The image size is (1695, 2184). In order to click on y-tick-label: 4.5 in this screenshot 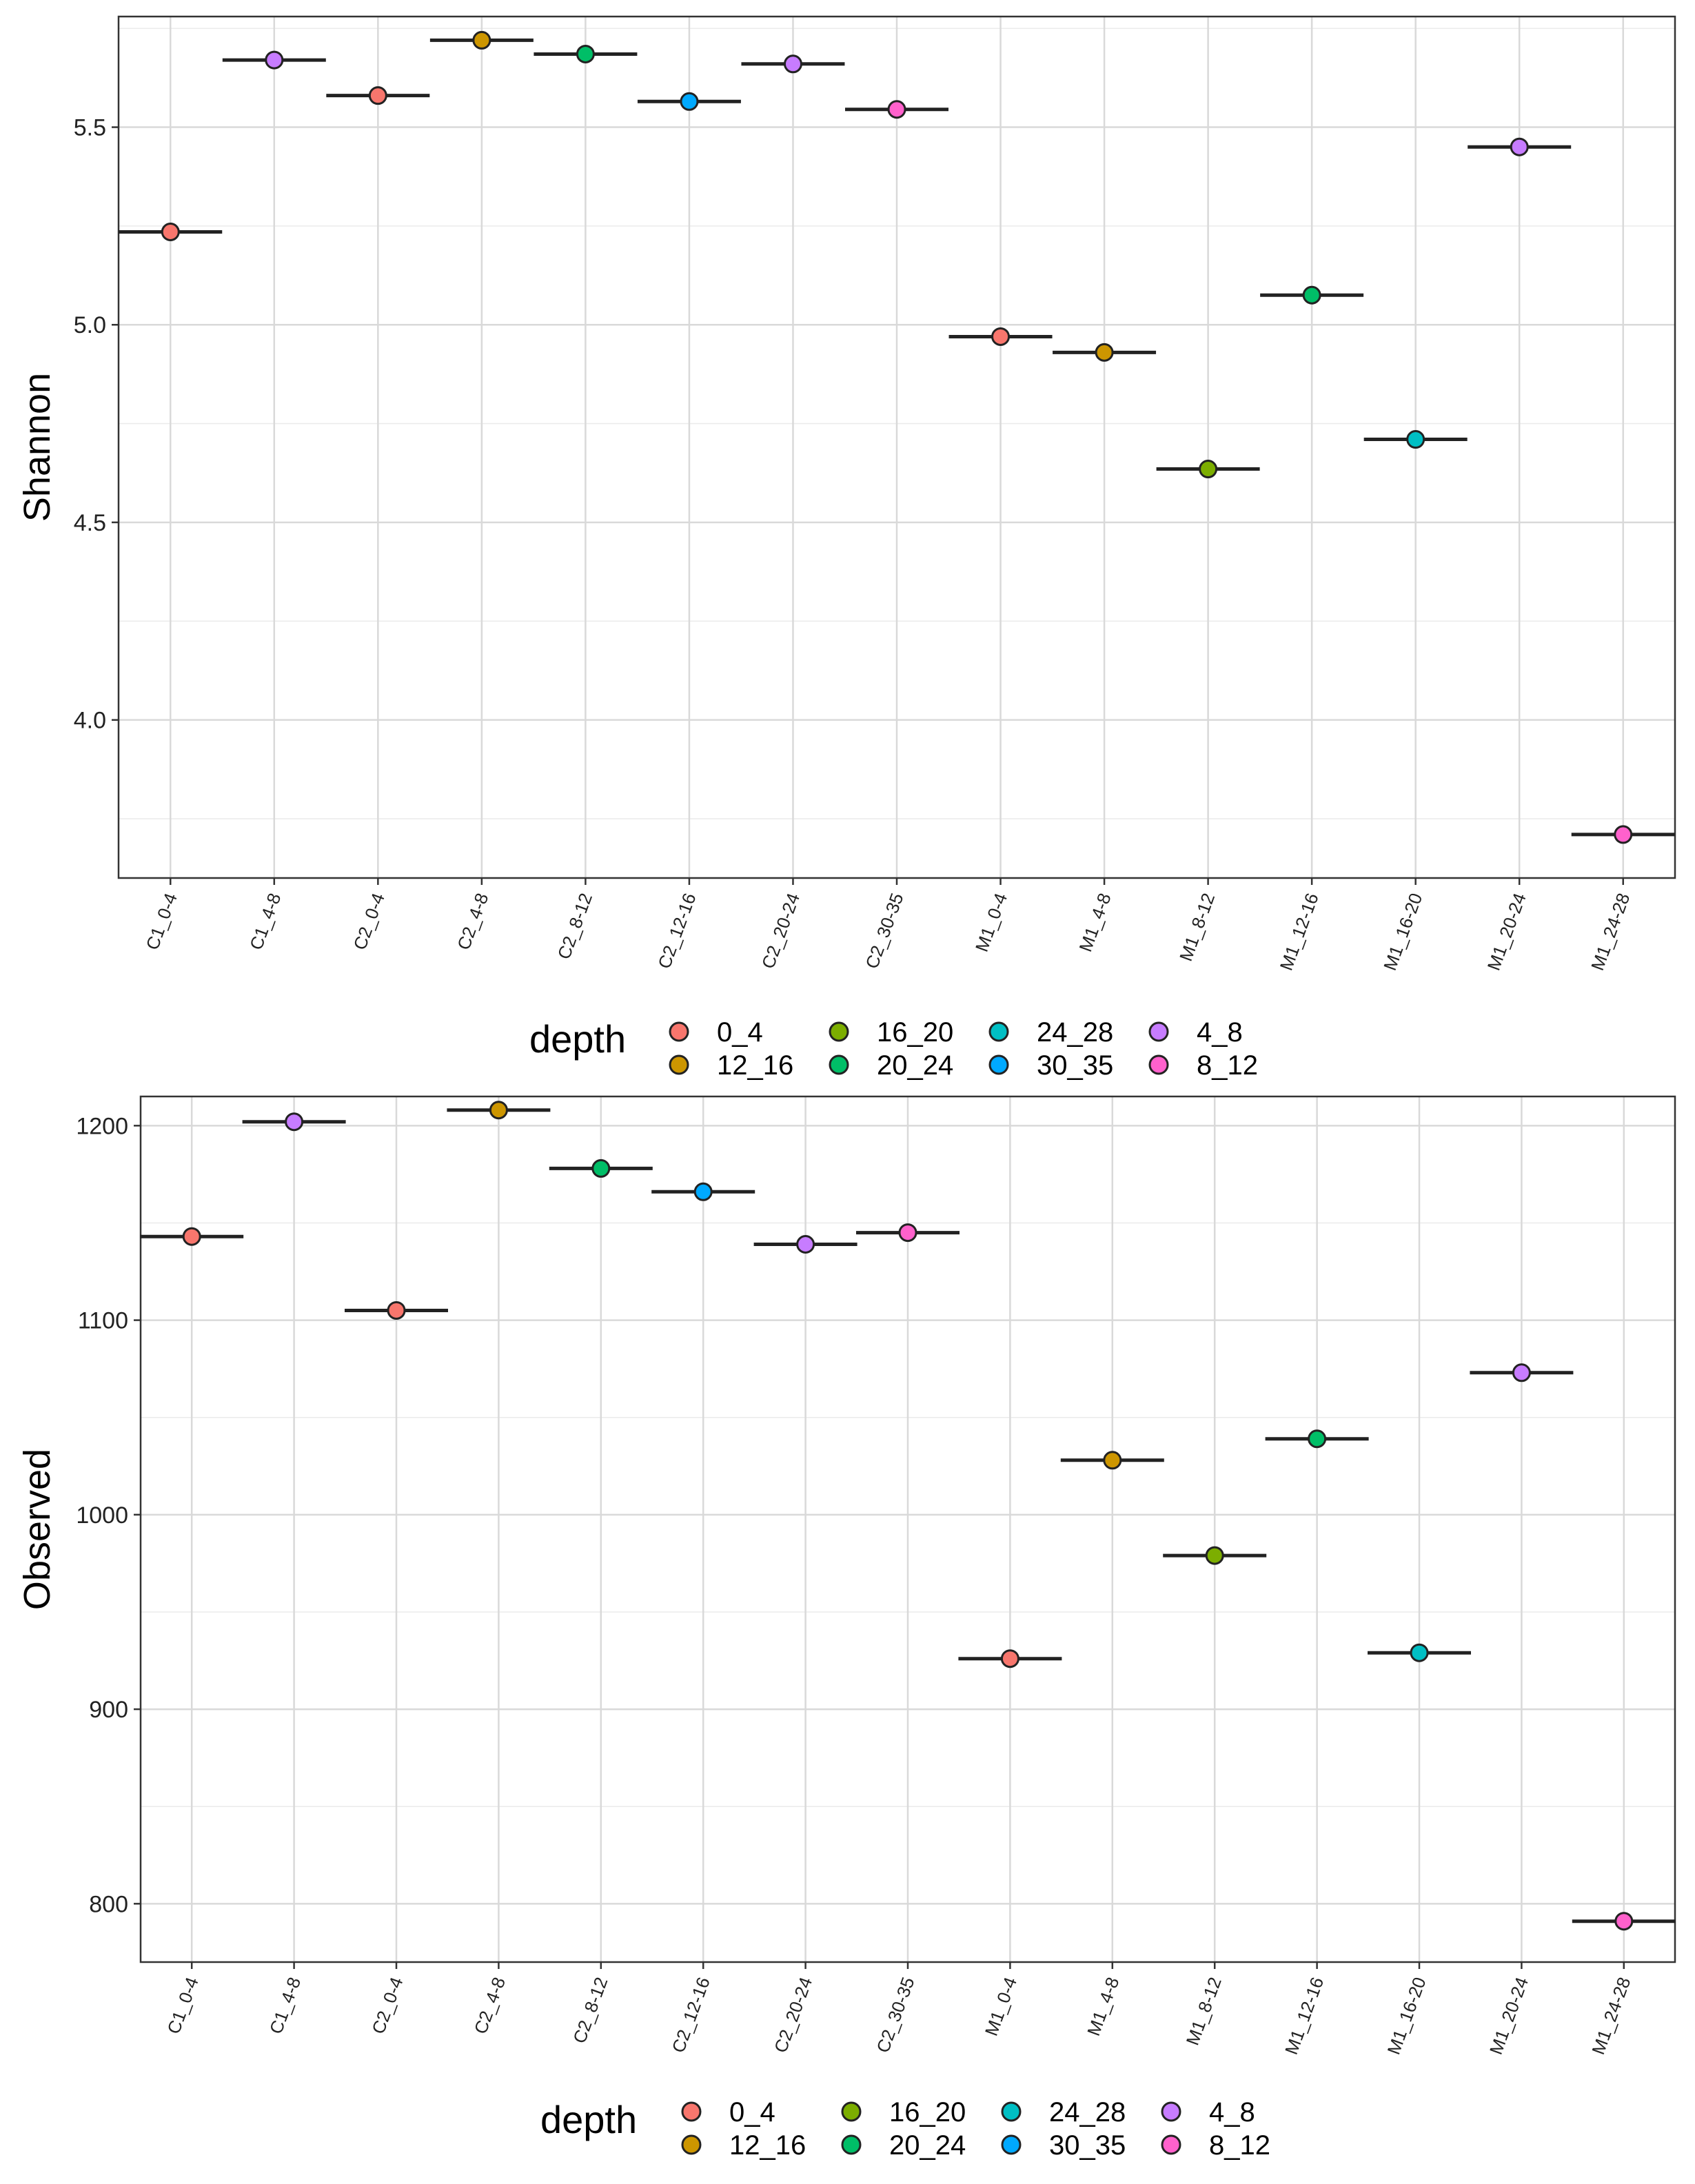, I will do `click(90, 523)`.